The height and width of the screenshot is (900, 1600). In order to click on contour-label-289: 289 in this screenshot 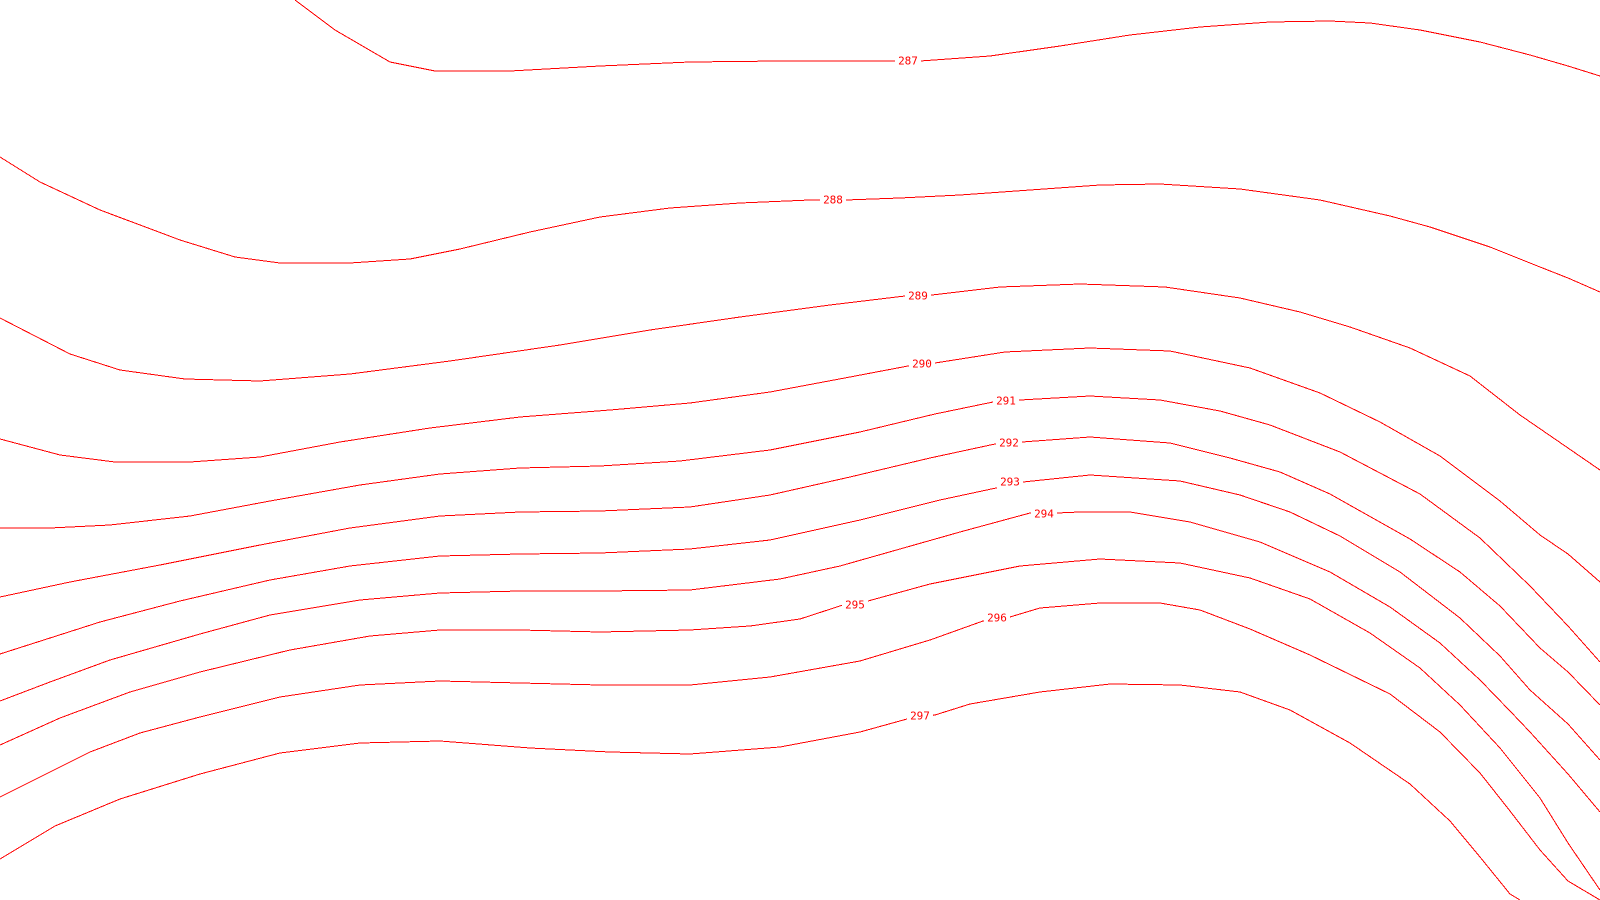, I will do `click(918, 296)`.